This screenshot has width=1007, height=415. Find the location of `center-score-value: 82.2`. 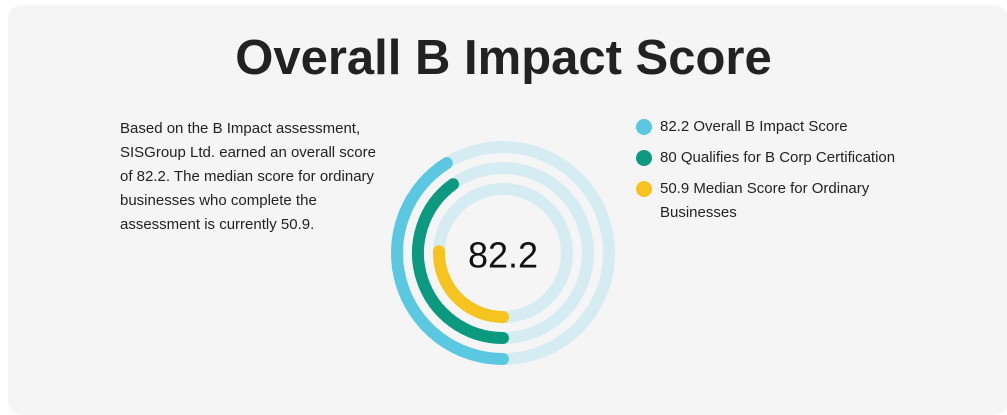

center-score-value: 82.2 is located at coordinates (503, 255).